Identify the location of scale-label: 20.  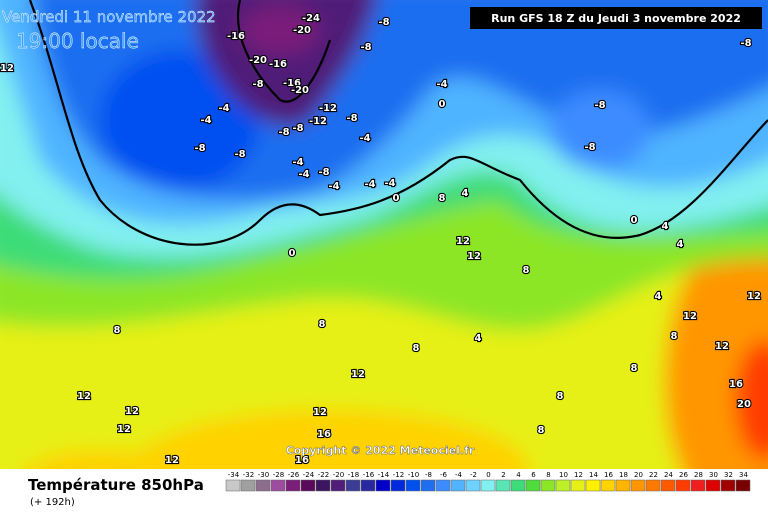
(638, 475).